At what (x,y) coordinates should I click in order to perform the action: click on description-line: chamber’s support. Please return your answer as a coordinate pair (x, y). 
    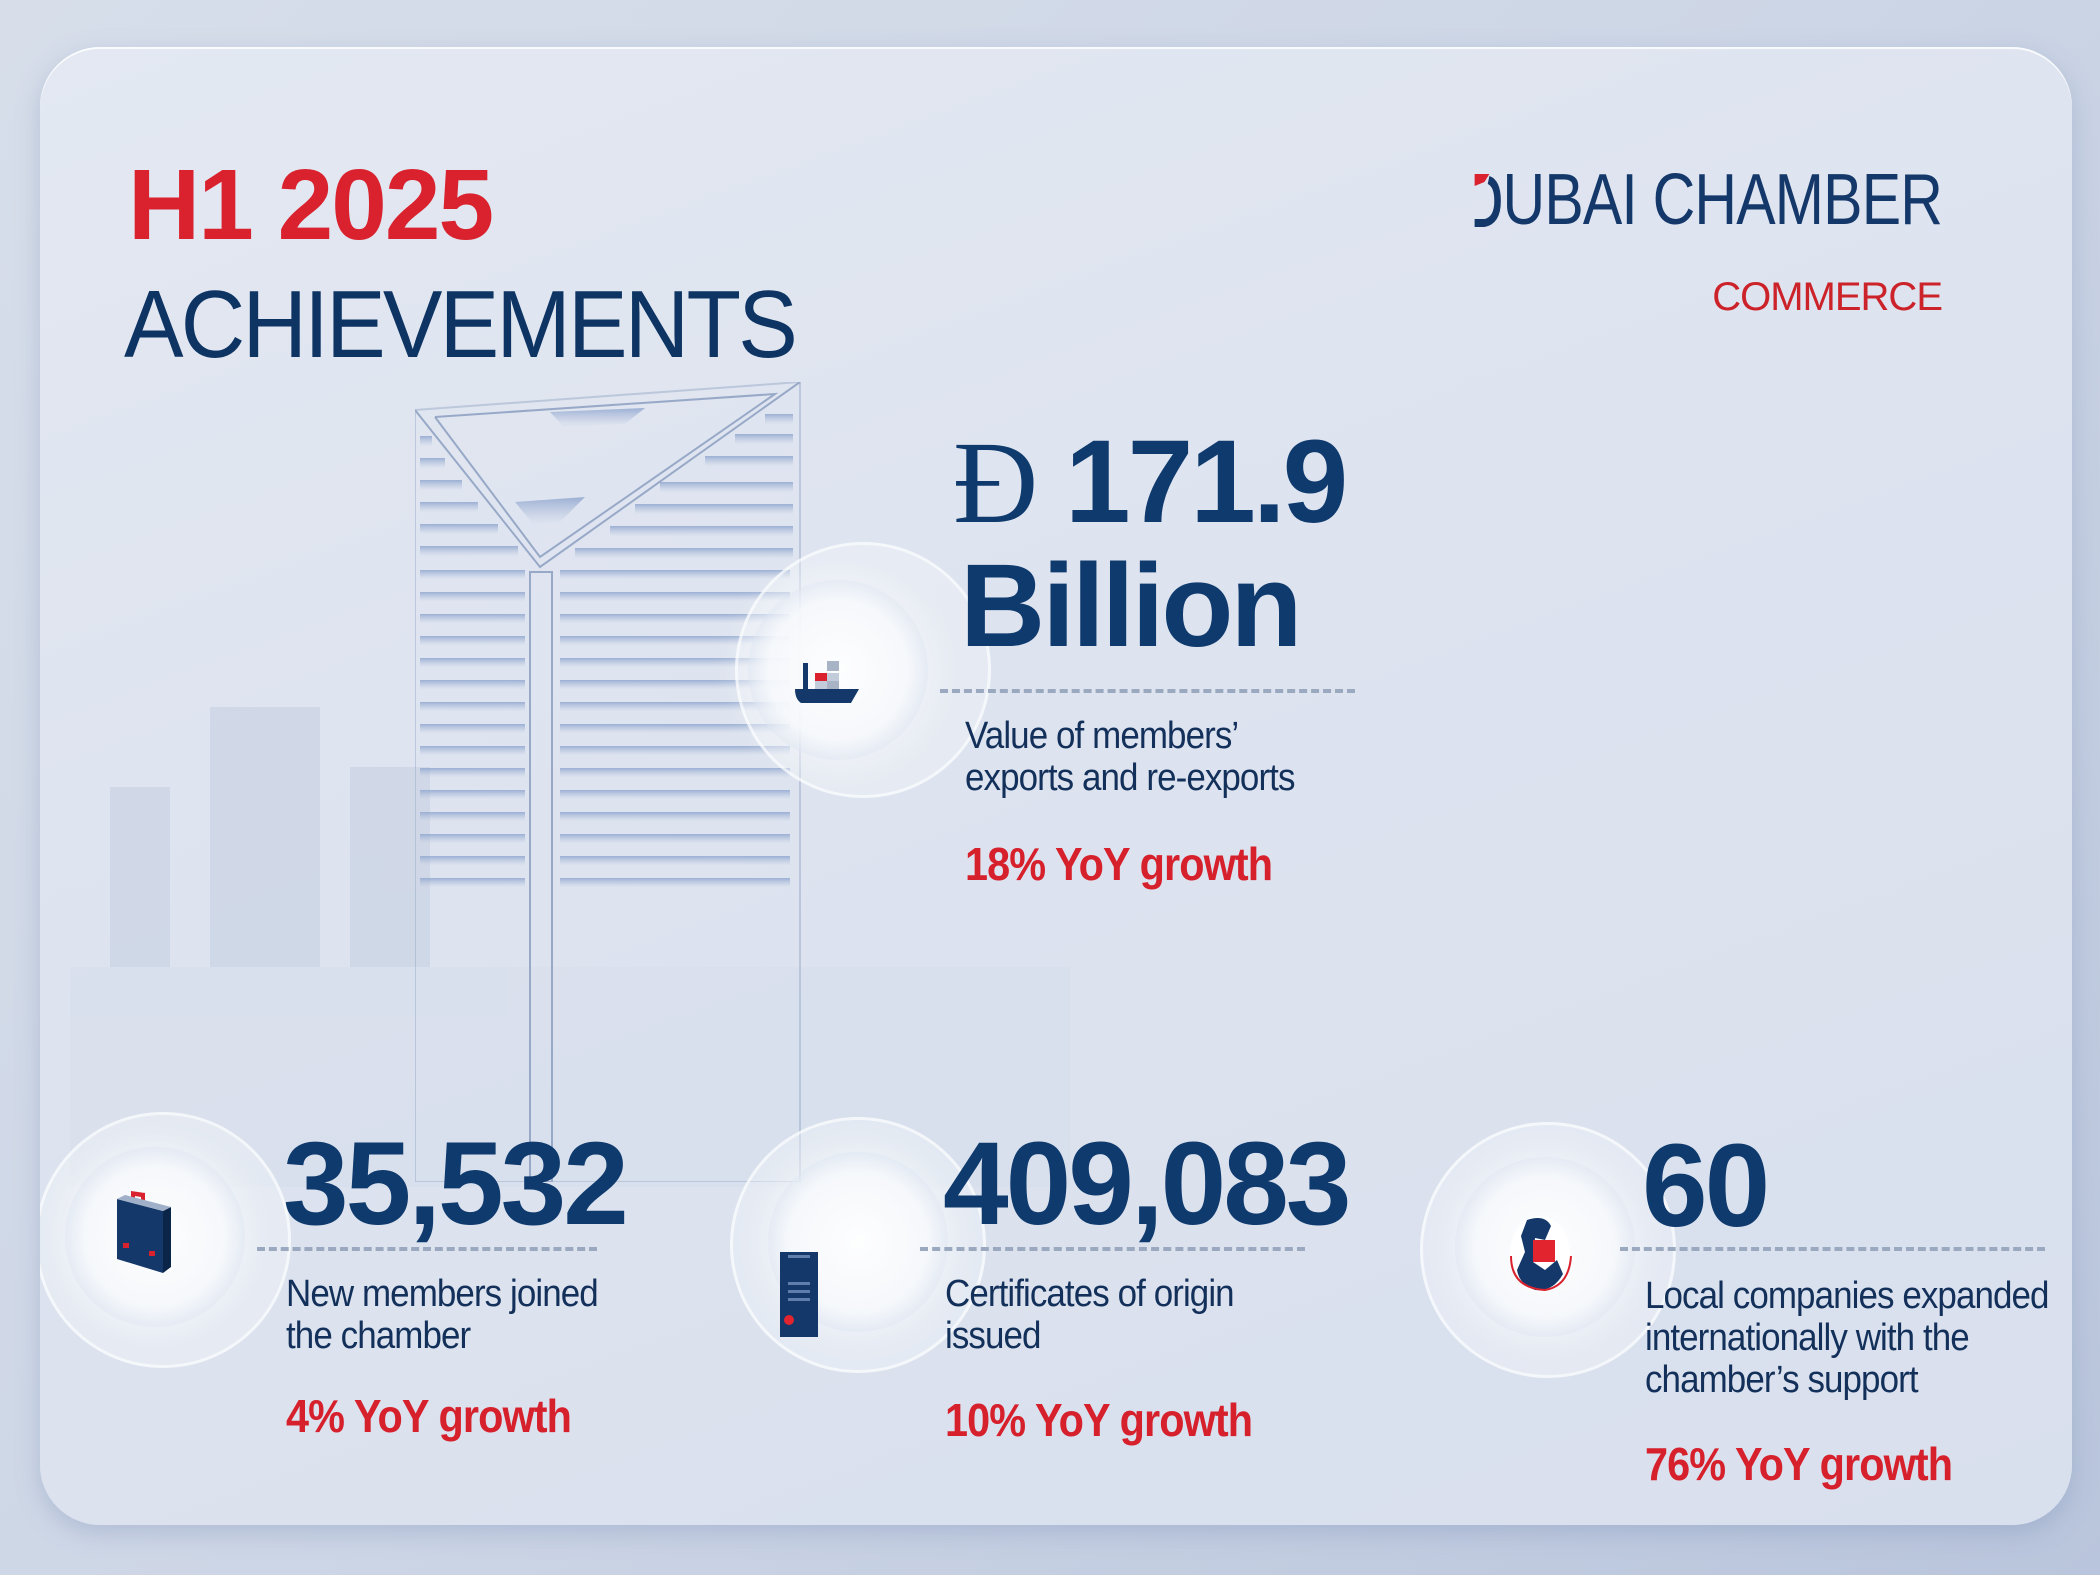
    Looking at the image, I should click on (1782, 1380).